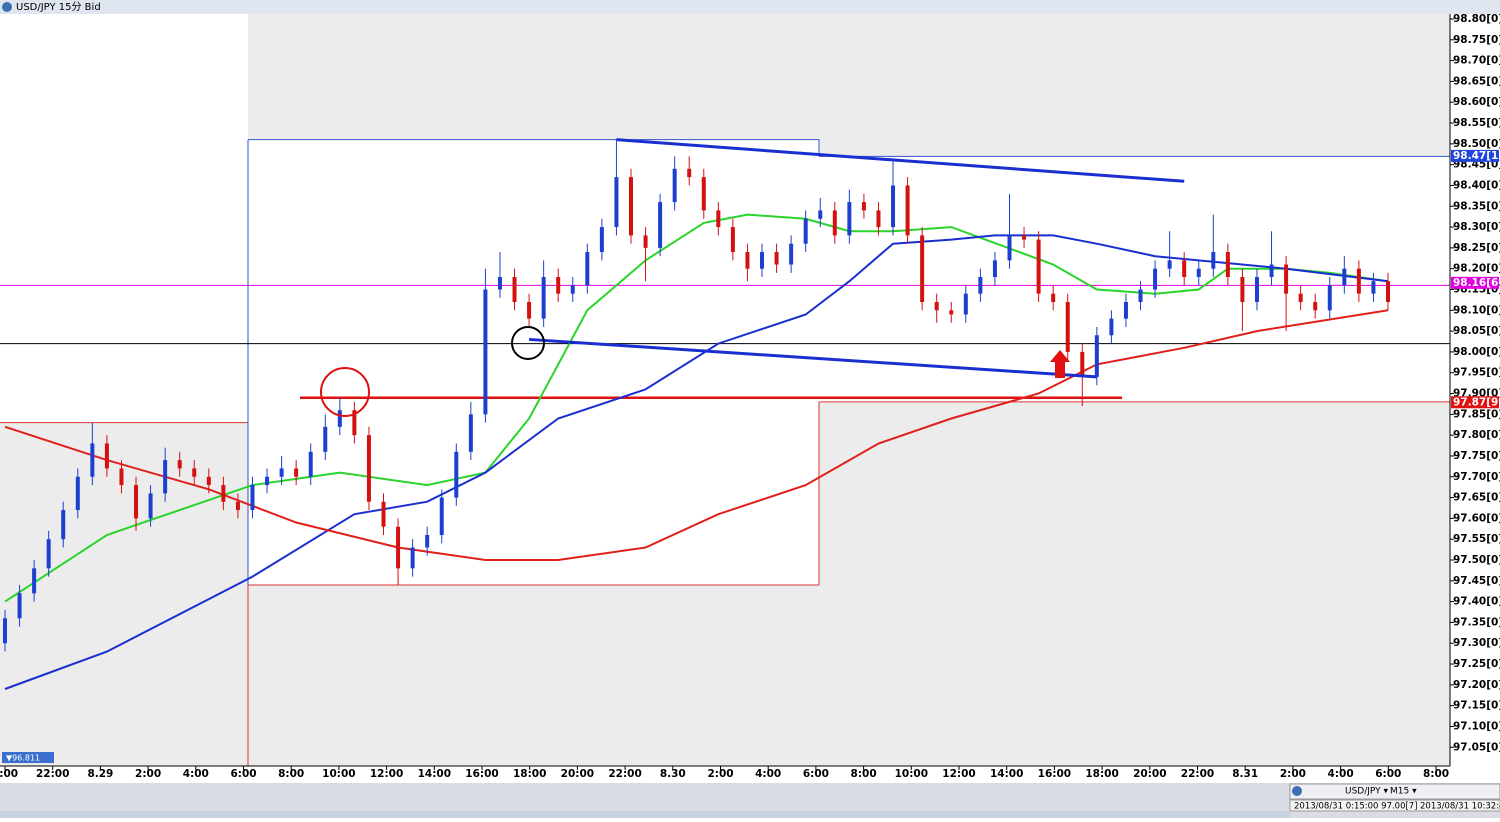  I want to click on y-tick-label: 97.85[0], so click(1476, 414).